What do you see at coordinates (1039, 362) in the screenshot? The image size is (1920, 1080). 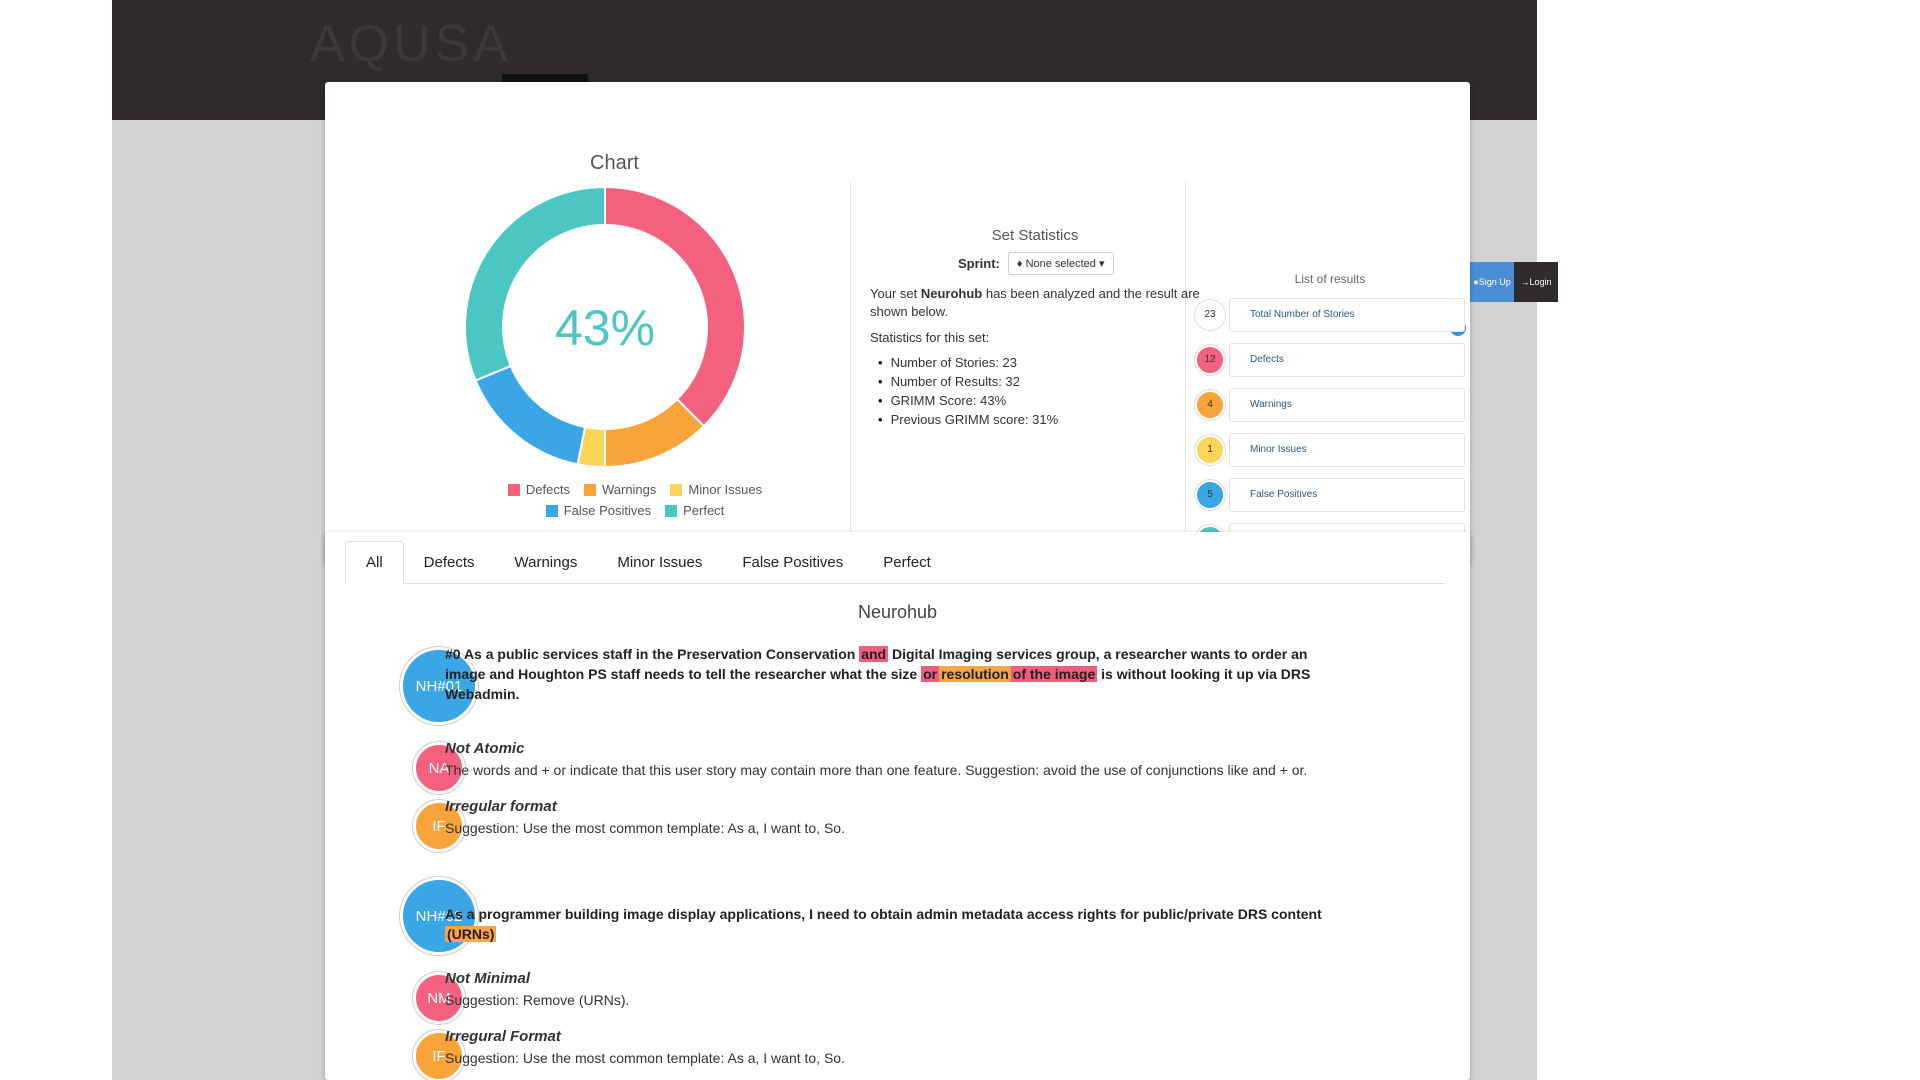 I see `stat-stories: Number of Stories: 23` at bounding box center [1039, 362].